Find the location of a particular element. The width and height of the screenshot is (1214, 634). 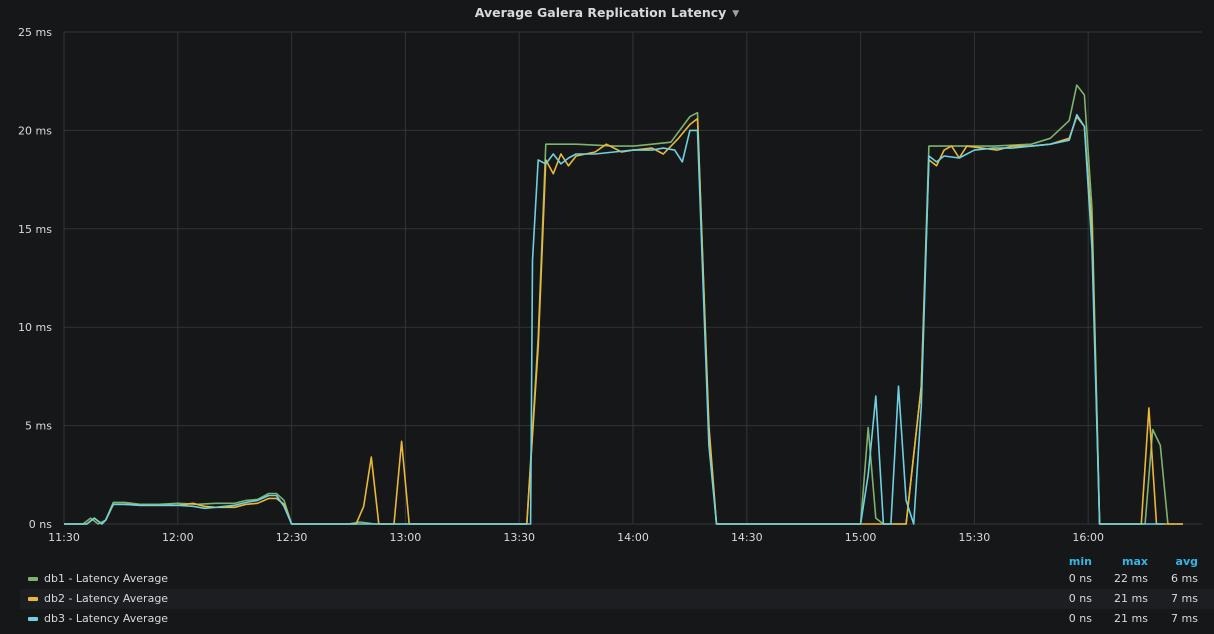

legend-label-db2: db2 - Latency Average is located at coordinates (106, 598).